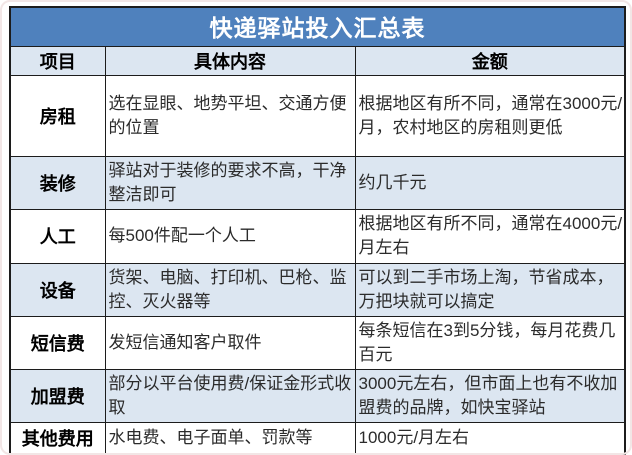 The height and width of the screenshot is (455, 632). What do you see at coordinates (57, 61) in the screenshot?
I see `column-header-item: 项目` at bounding box center [57, 61].